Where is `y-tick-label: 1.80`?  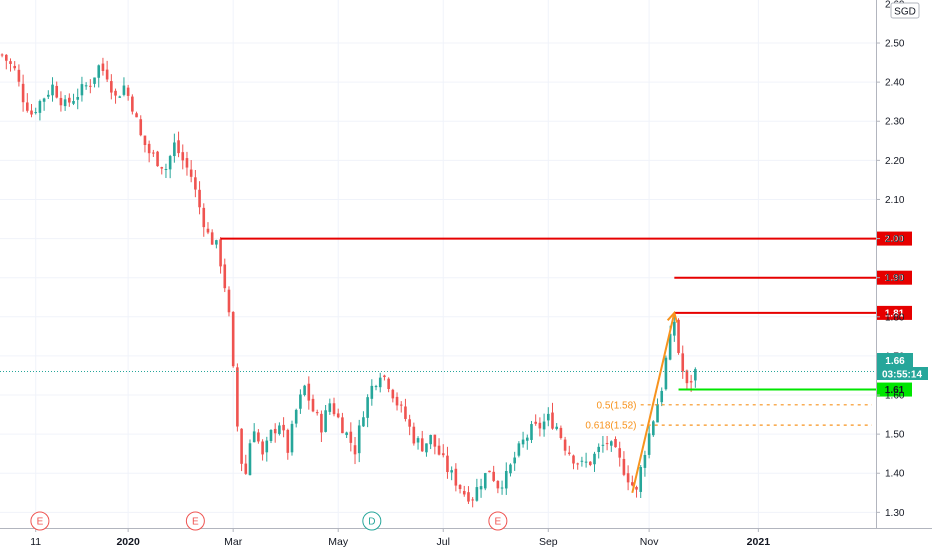 y-tick-label: 1.80 is located at coordinates (895, 317).